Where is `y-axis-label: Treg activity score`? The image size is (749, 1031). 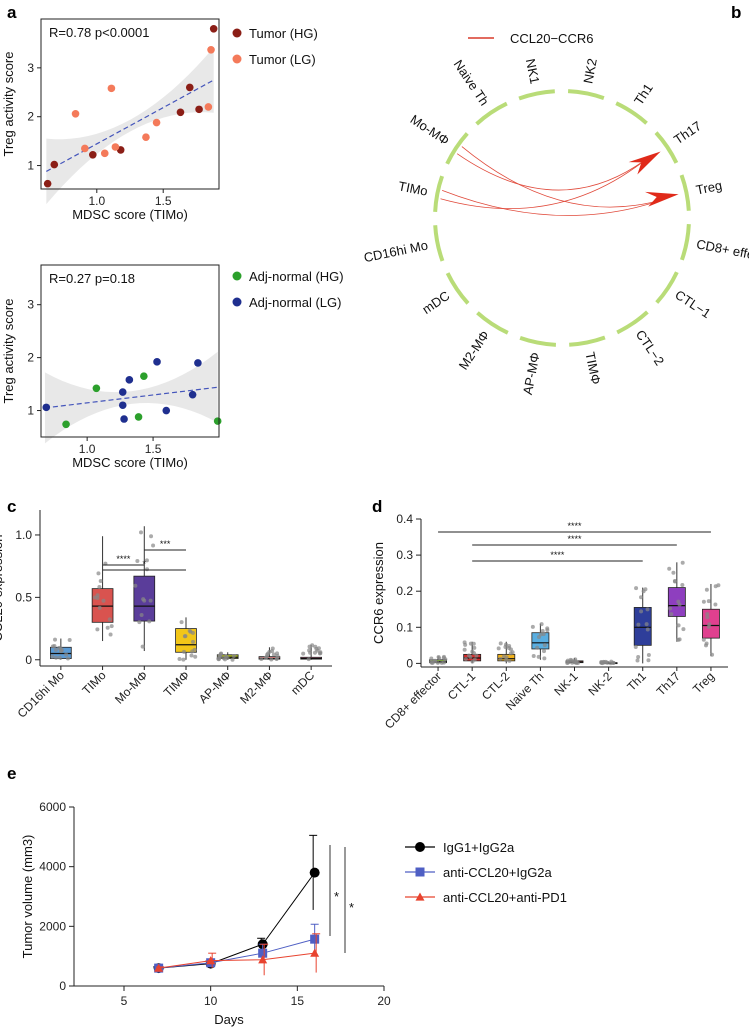
y-axis-label: Treg activity score is located at coordinates (8, 351).